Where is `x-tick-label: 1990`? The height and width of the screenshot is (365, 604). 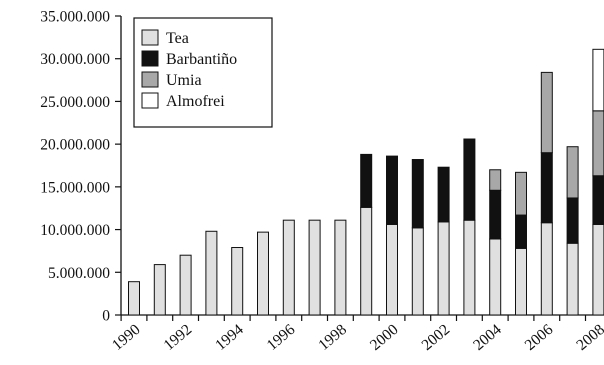
x-tick-label: 1990 is located at coordinates (126, 337).